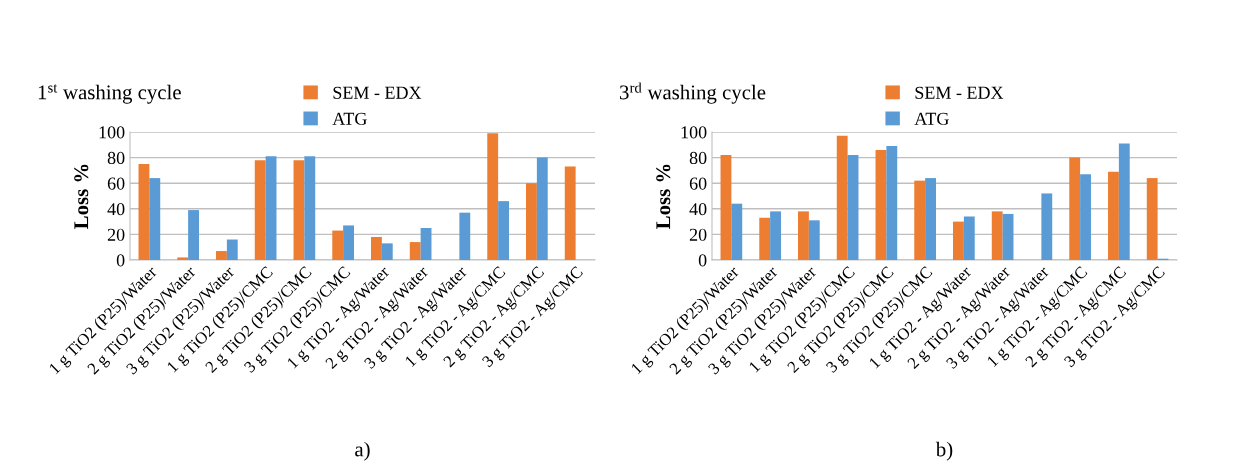 The height and width of the screenshot is (475, 1236). Describe the element at coordinates (944, 451) in the screenshot. I see `text: b)` at that location.